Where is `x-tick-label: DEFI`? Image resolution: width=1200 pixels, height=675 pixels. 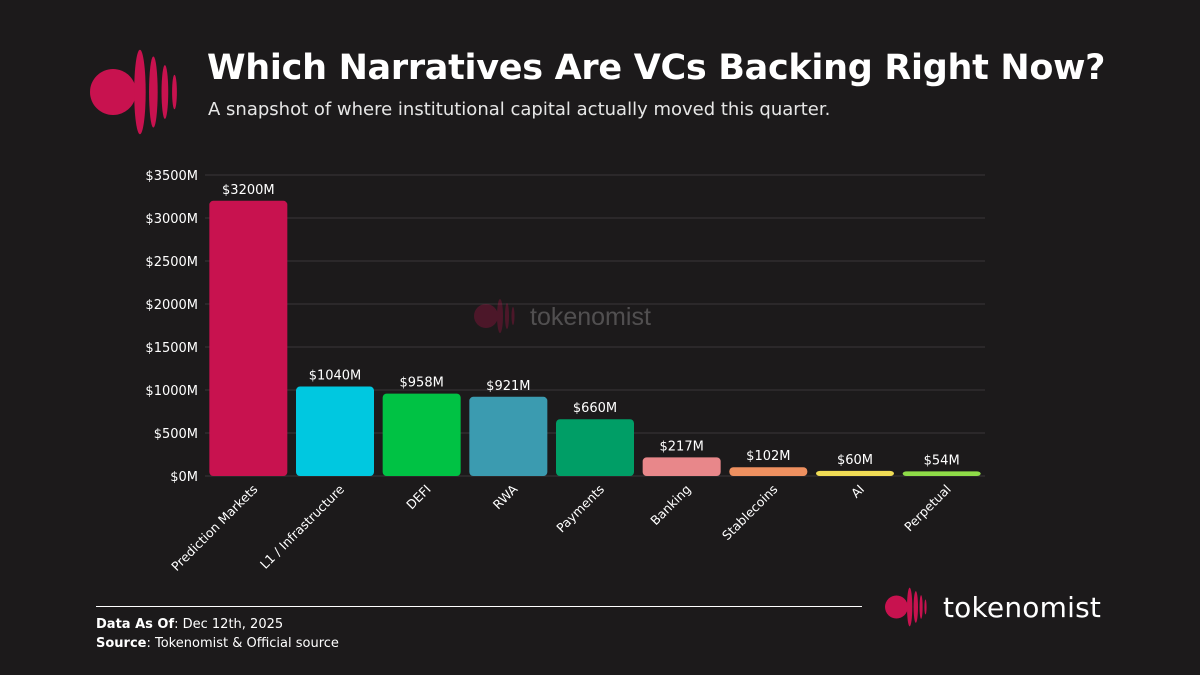
x-tick-label: DEFI is located at coordinates (418, 497).